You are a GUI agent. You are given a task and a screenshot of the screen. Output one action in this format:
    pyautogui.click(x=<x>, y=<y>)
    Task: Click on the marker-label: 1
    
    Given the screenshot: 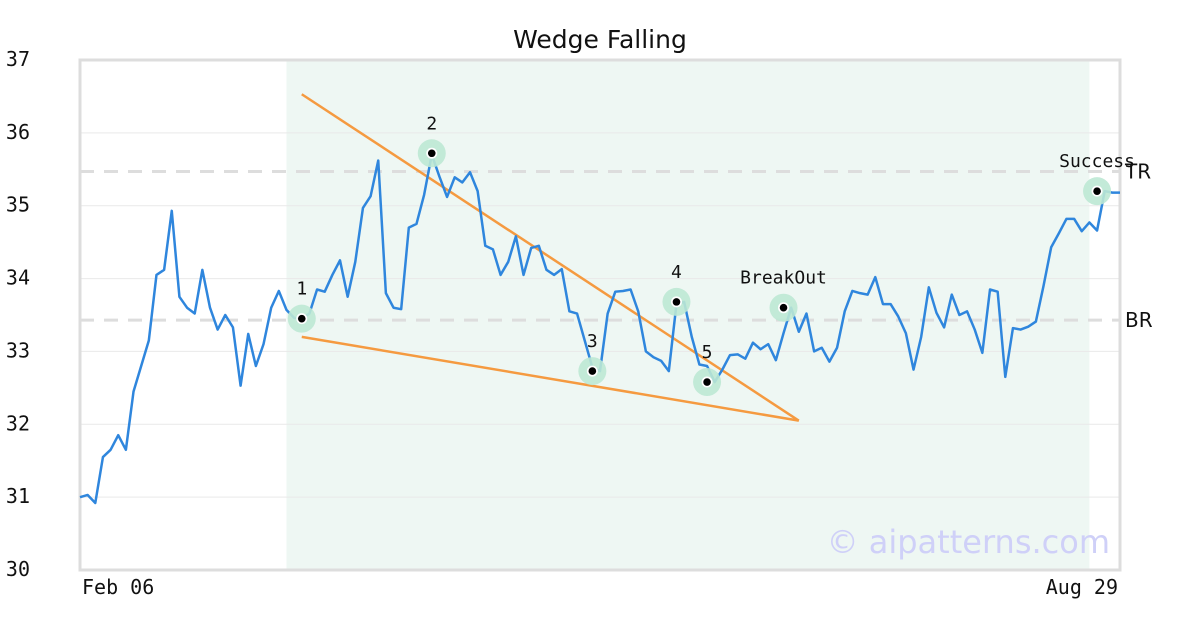 What is the action you would take?
    pyautogui.click(x=301, y=289)
    